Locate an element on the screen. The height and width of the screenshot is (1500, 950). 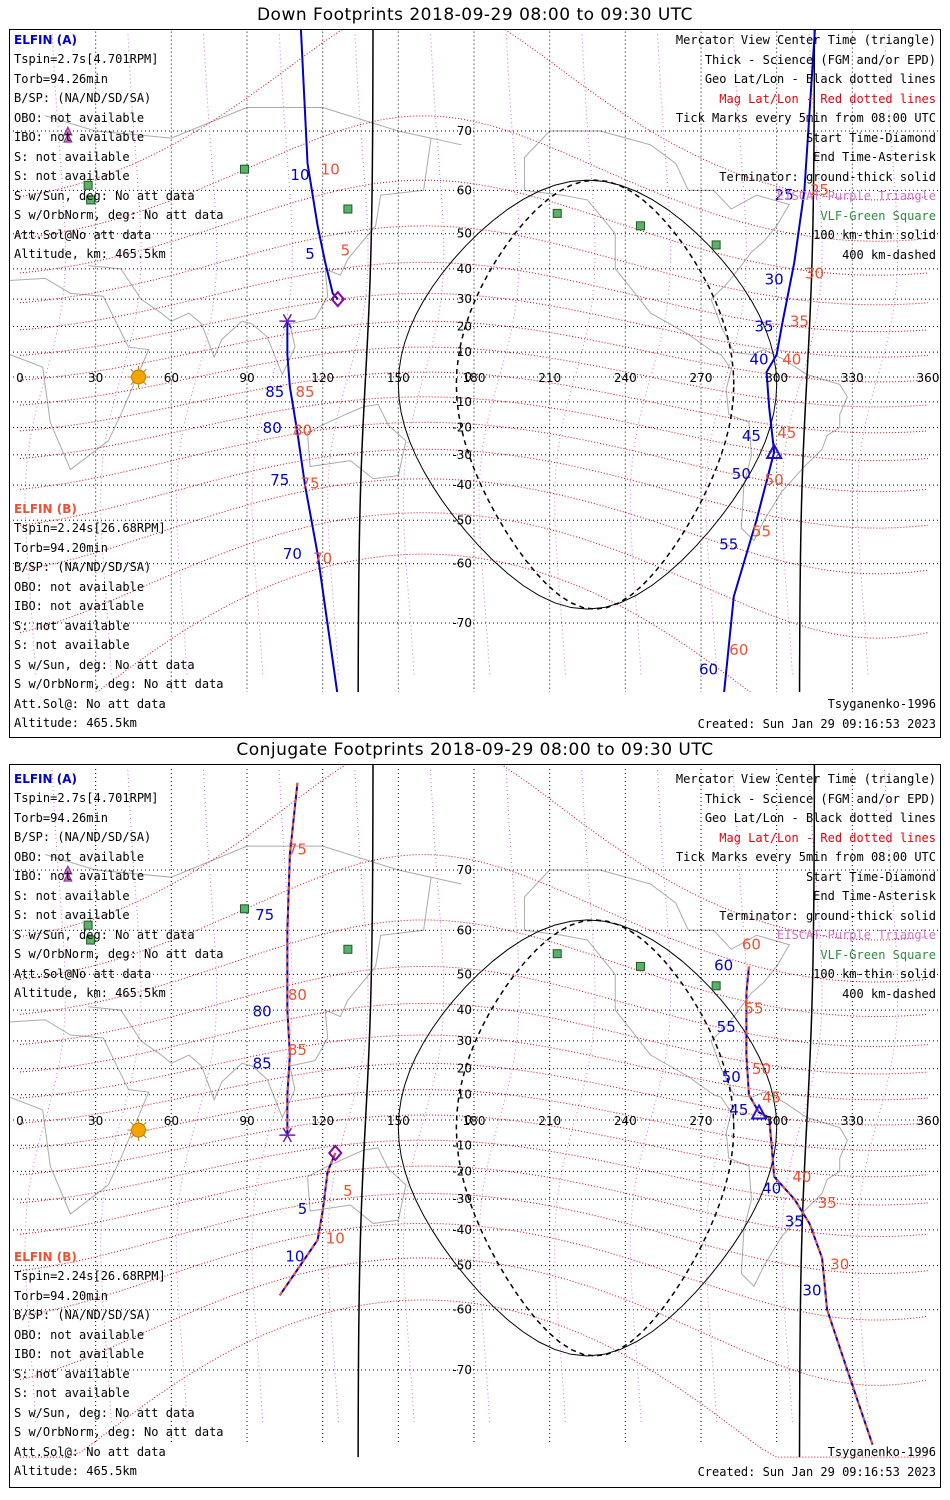
created-stamp: Created: Sun Jan 29 09:16:53 2023 is located at coordinates (816, 1471).